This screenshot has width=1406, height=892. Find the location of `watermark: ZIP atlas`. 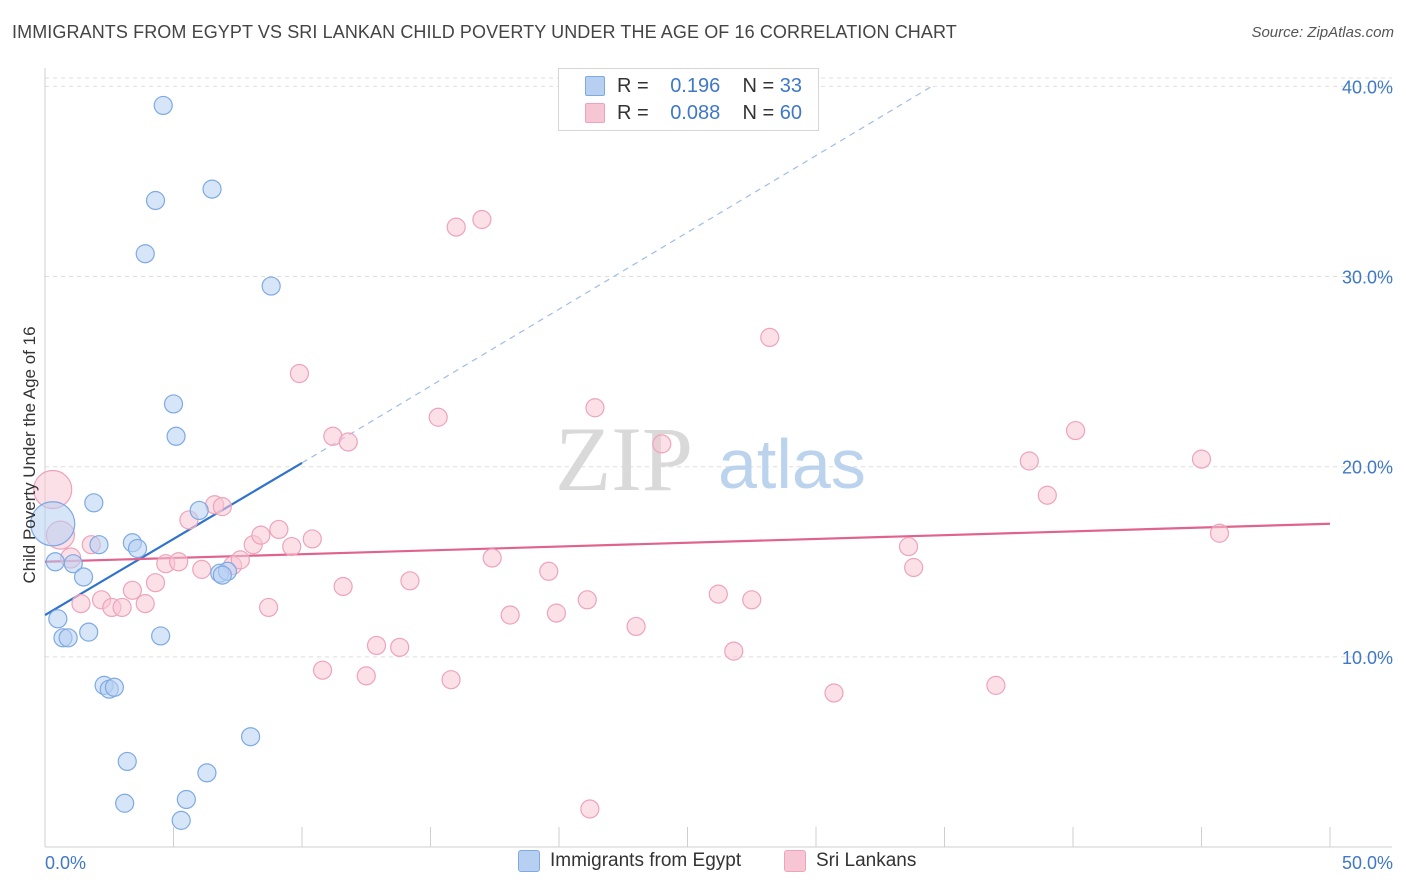

watermark: ZIP atlas is located at coordinates (710, 459).